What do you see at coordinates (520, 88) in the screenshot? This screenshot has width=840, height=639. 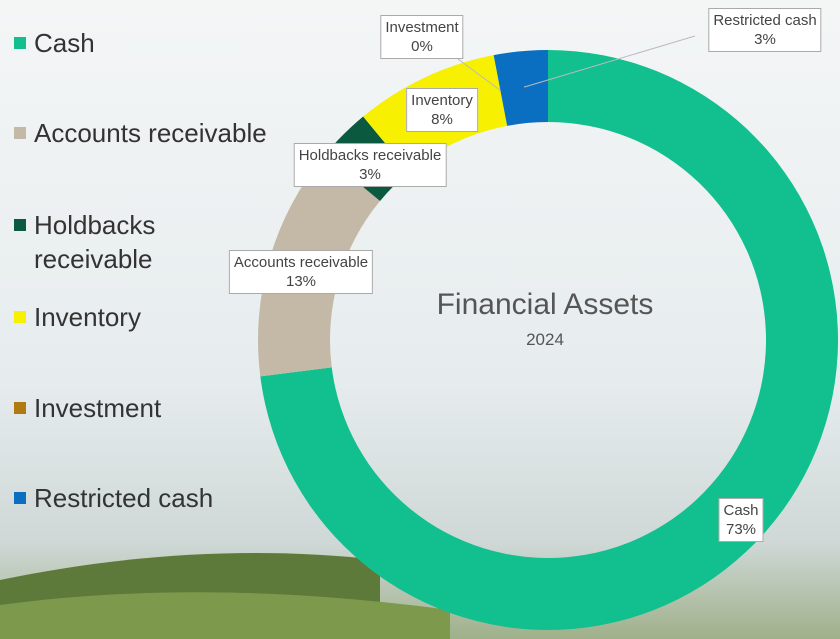 I see `donut-segment` at bounding box center [520, 88].